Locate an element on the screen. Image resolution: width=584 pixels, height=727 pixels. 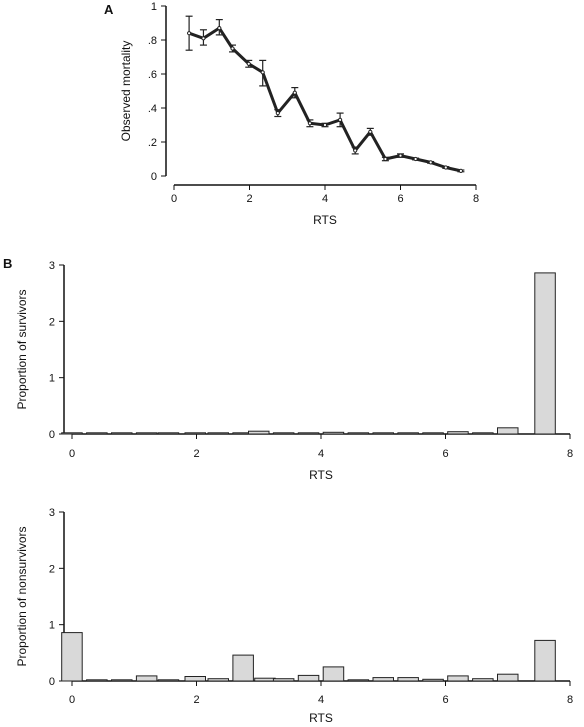
panel-label-b: B is located at coordinates (7, 263).